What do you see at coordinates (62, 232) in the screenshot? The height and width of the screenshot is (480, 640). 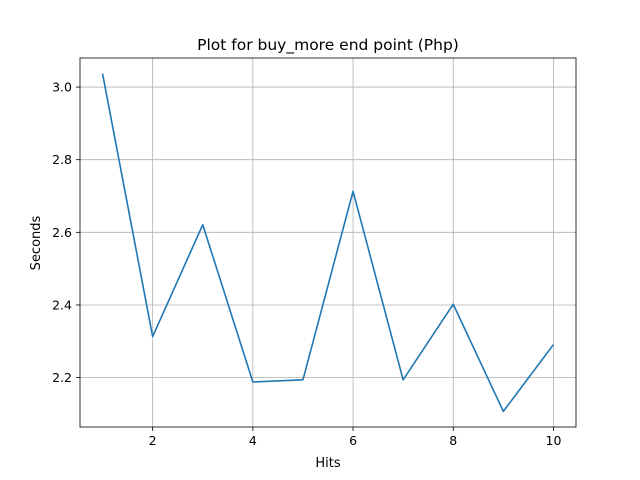 I see `y-tick-label: 2.6` at bounding box center [62, 232].